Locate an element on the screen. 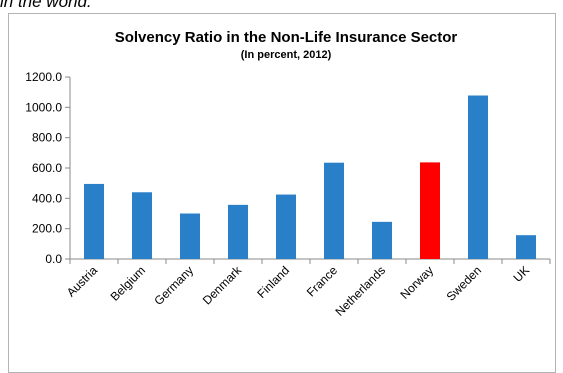 The width and height of the screenshot is (563, 373). y-tick-label: 400.0 is located at coordinates (47, 198).